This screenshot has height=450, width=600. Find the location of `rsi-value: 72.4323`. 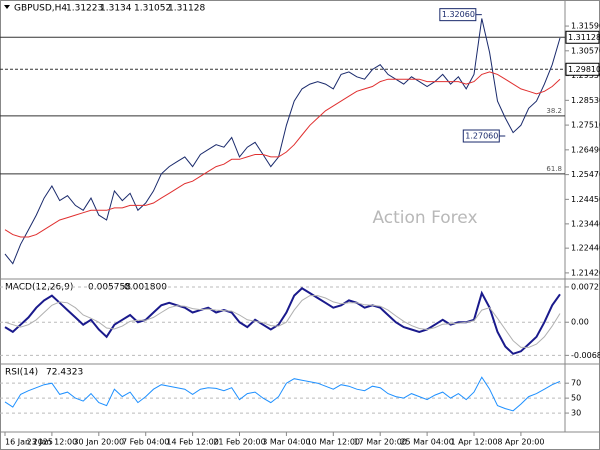

rsi-value: 72.4323 is located at coordinates (64, 373).